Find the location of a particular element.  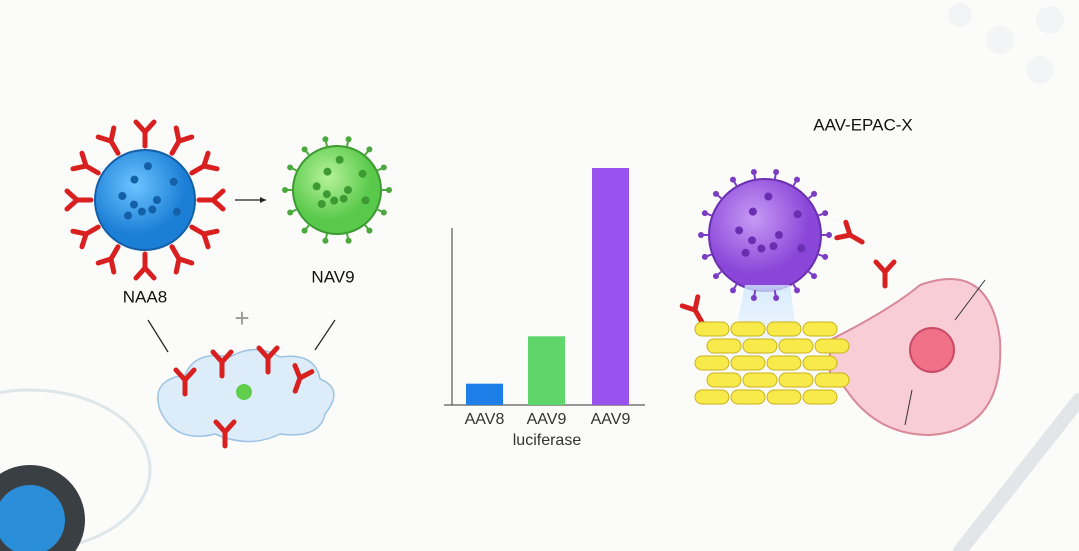

rack is located at coordinates (1006, 43).